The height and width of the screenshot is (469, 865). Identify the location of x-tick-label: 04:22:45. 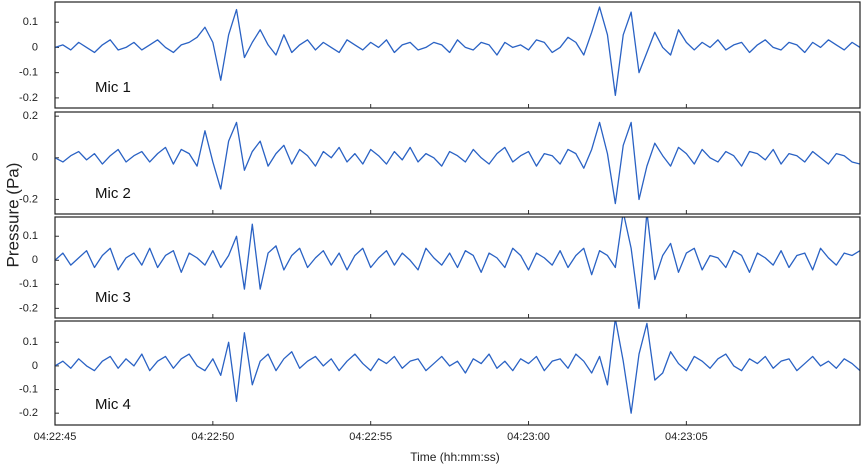
(55, 437).